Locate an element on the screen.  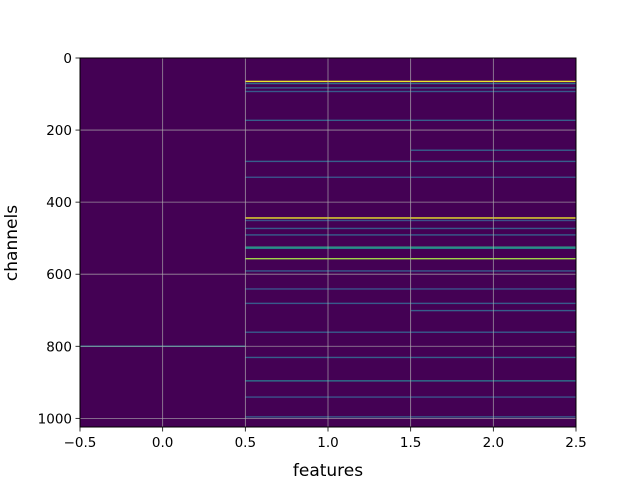
y-axis-label: channels is located at coordinates (12, 243).